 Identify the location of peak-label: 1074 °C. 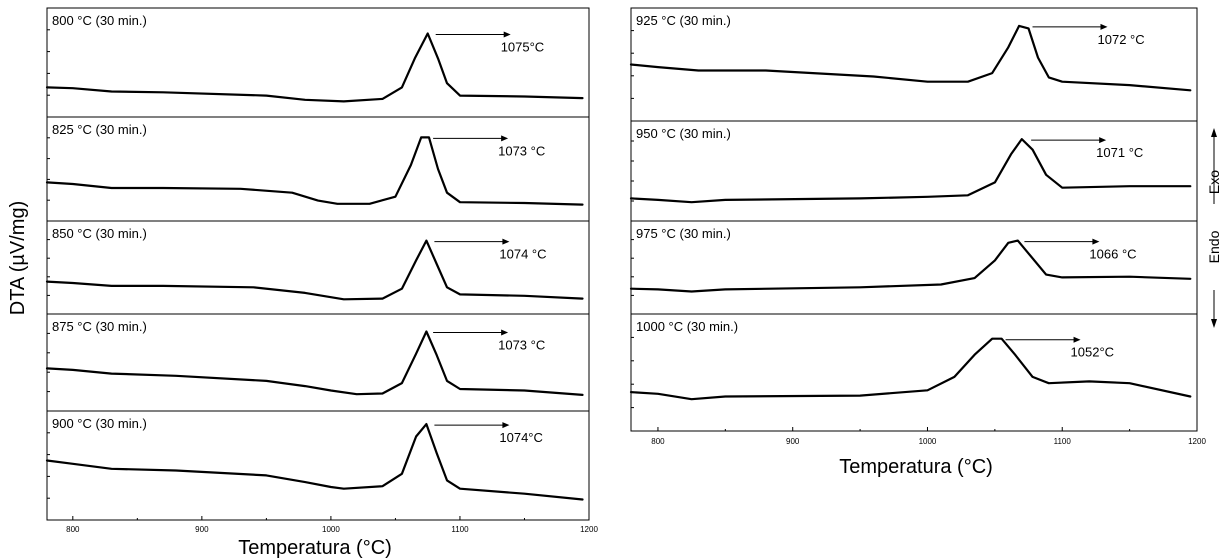
(522, 254).